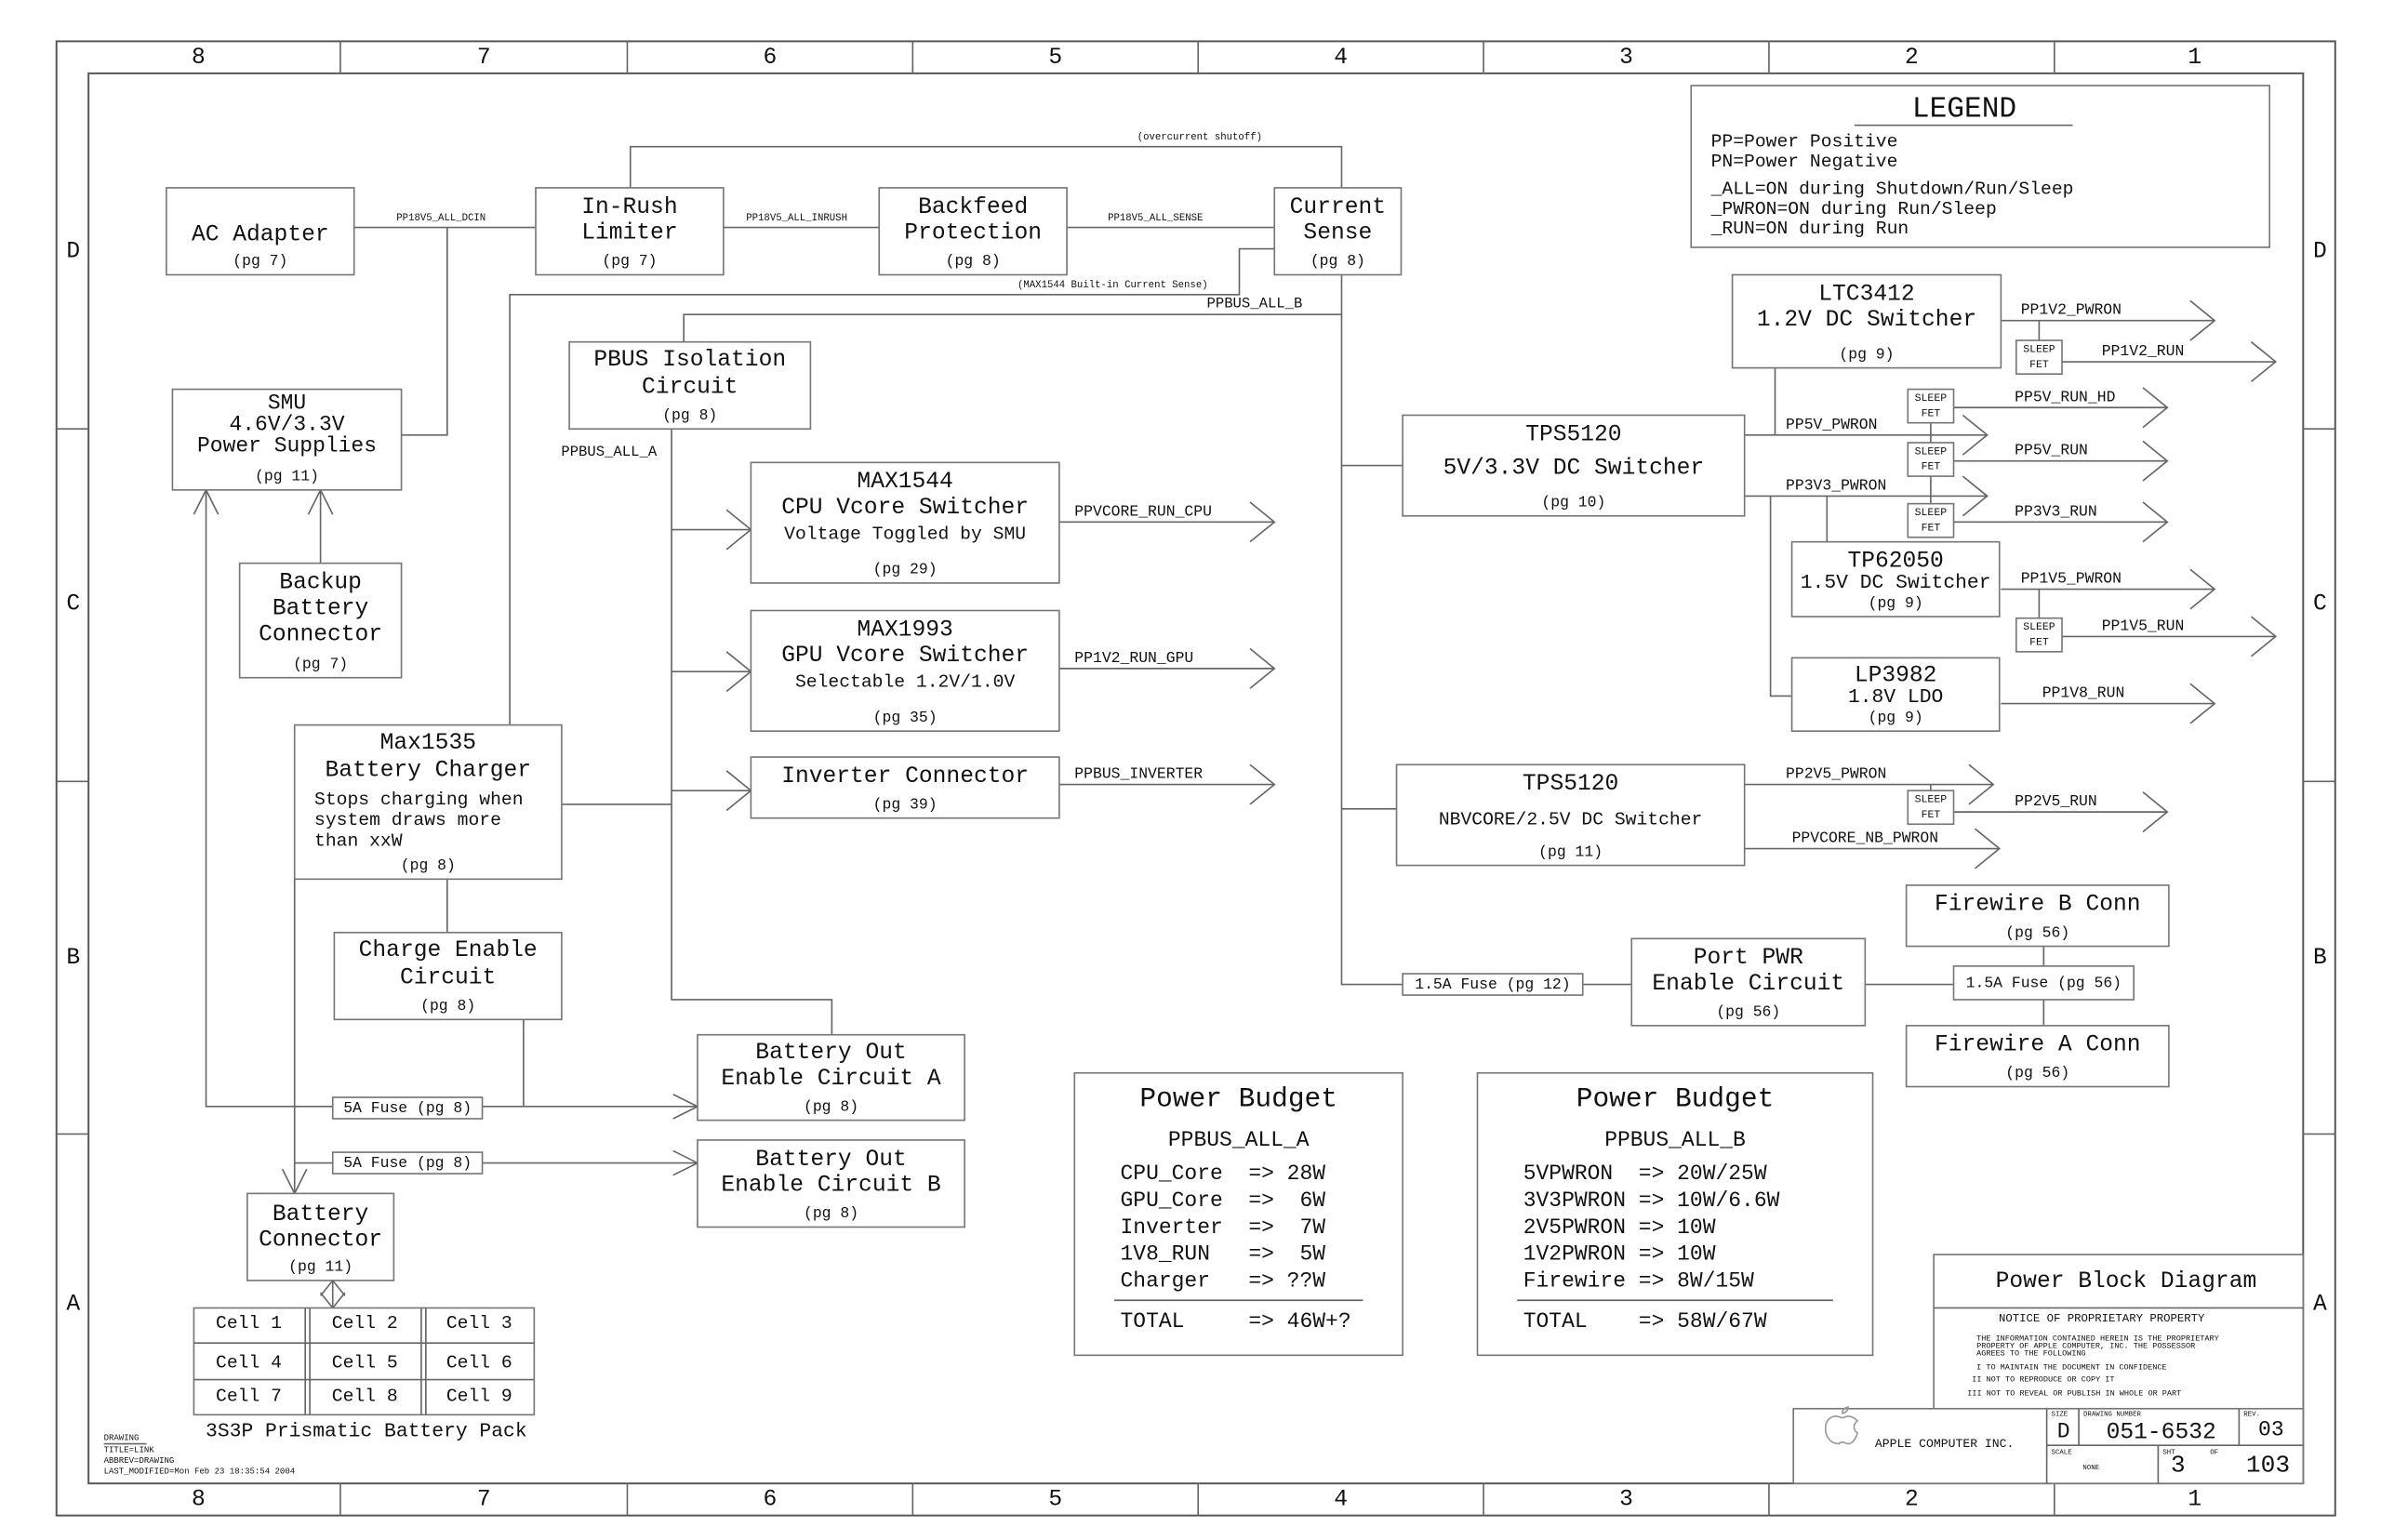  Describe the element at coordinates (260, 261) in the screenshot. I see `block-page-ref: (pg 7)` at that location.